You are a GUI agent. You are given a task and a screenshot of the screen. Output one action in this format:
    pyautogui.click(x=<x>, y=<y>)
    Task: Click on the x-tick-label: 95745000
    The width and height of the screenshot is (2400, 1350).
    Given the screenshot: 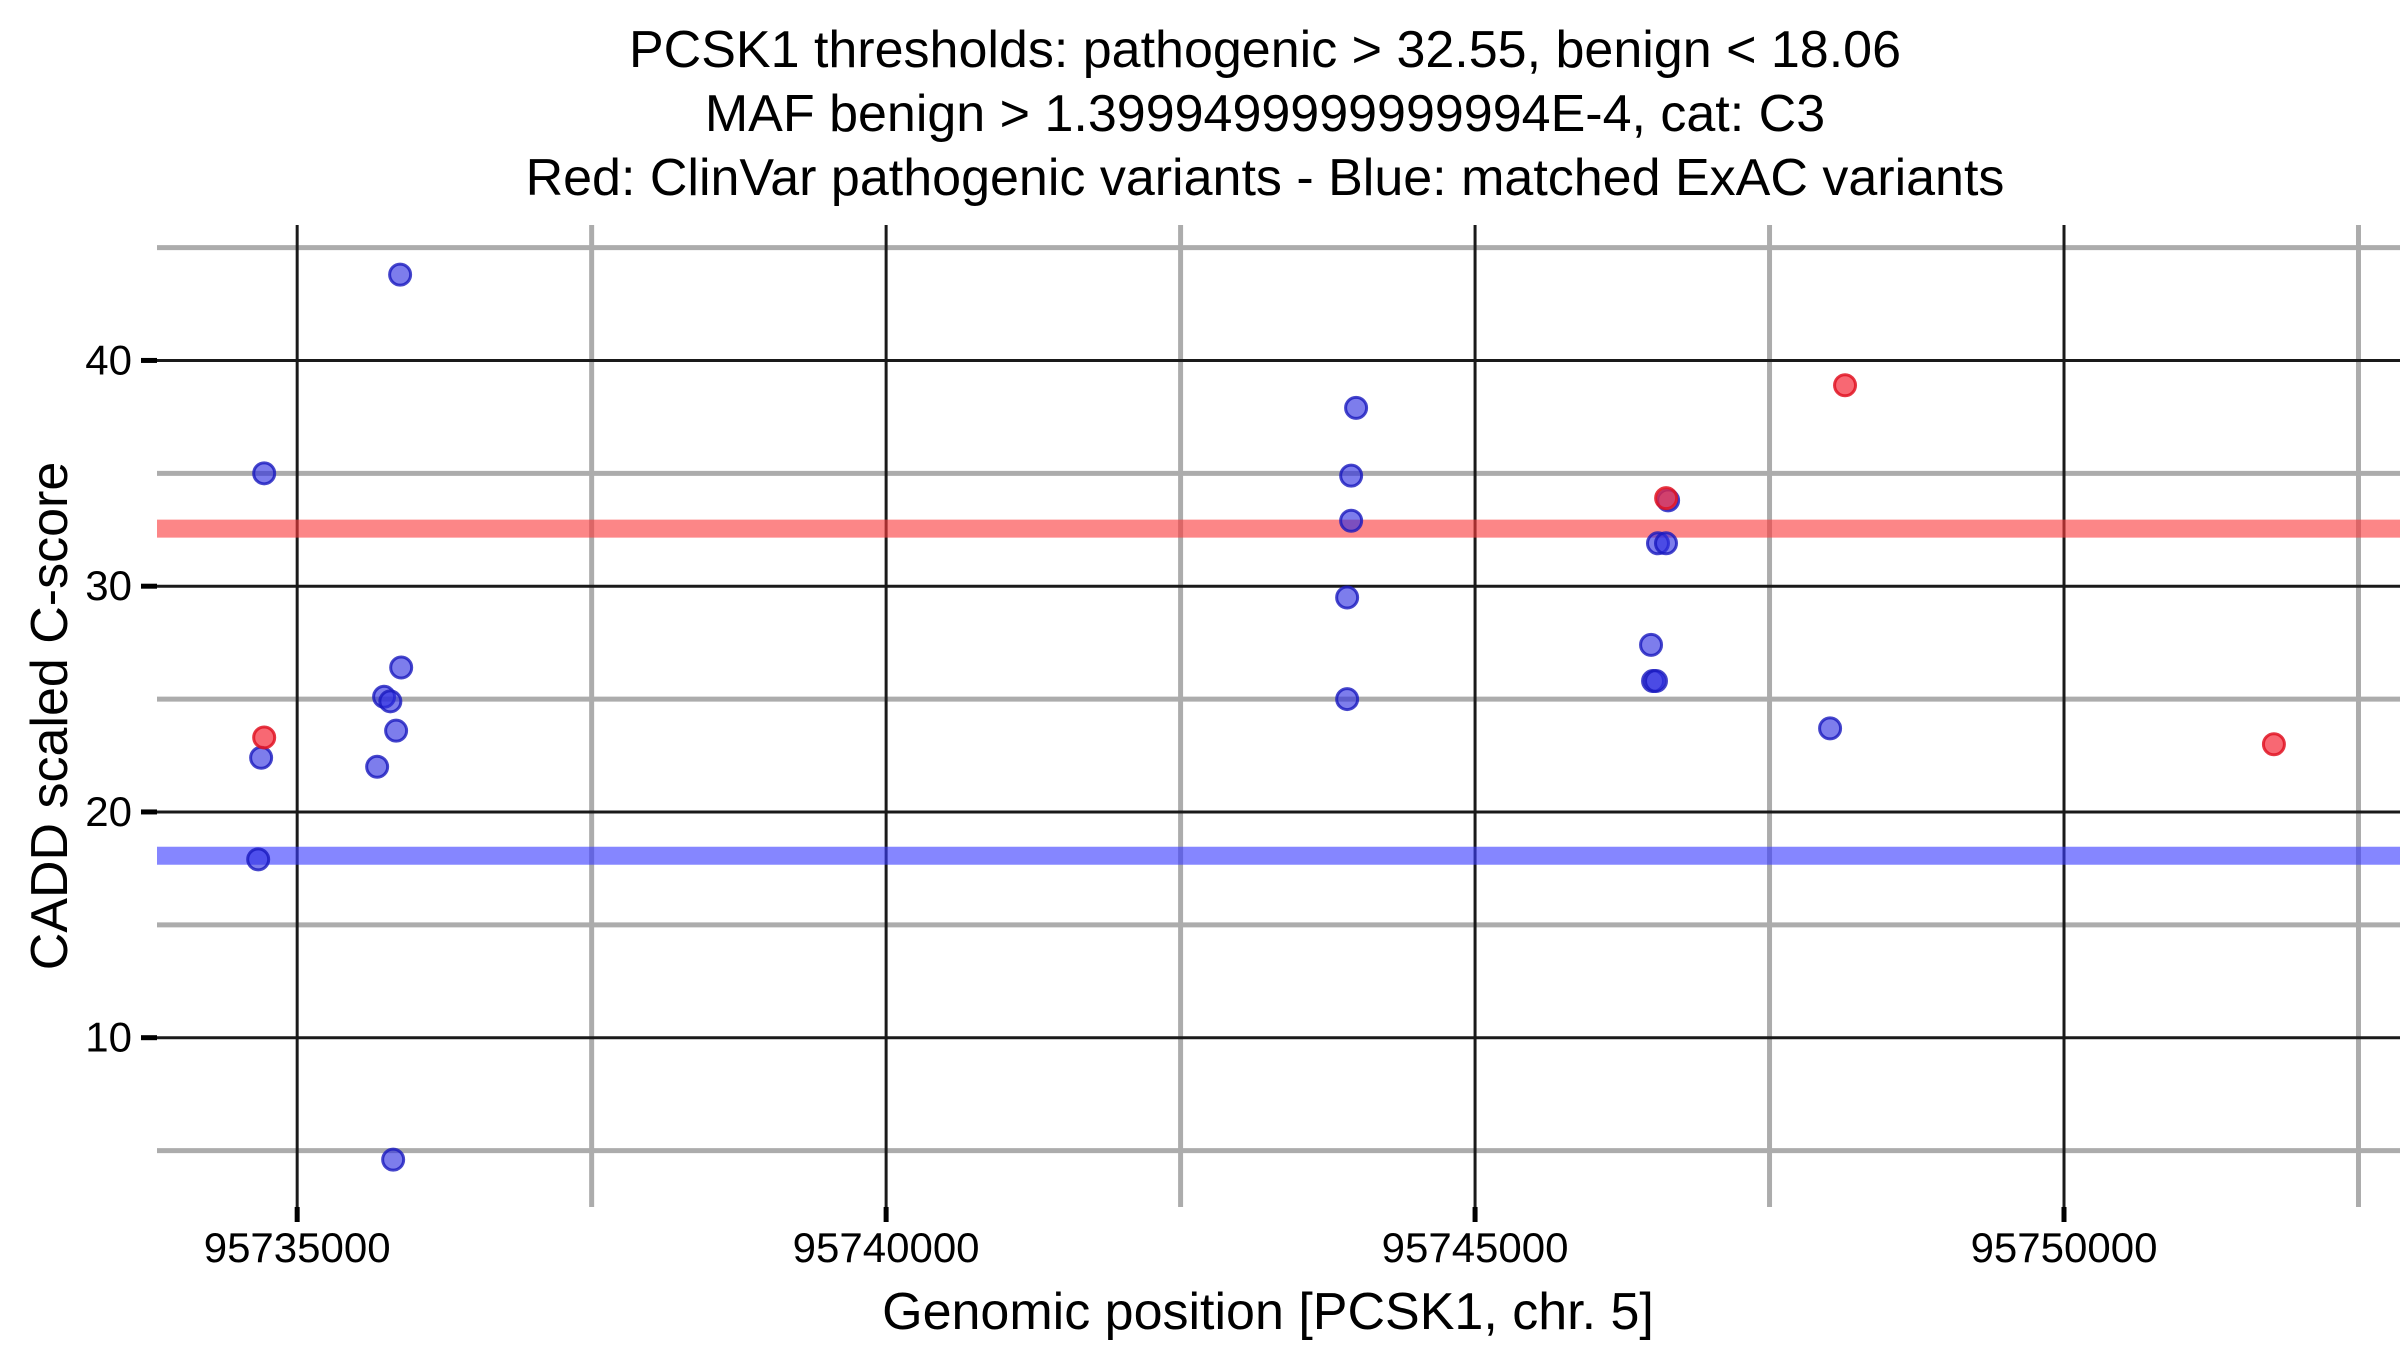 What is the action you would take?
    pyautogui.click(x=1475, y=1247)
    